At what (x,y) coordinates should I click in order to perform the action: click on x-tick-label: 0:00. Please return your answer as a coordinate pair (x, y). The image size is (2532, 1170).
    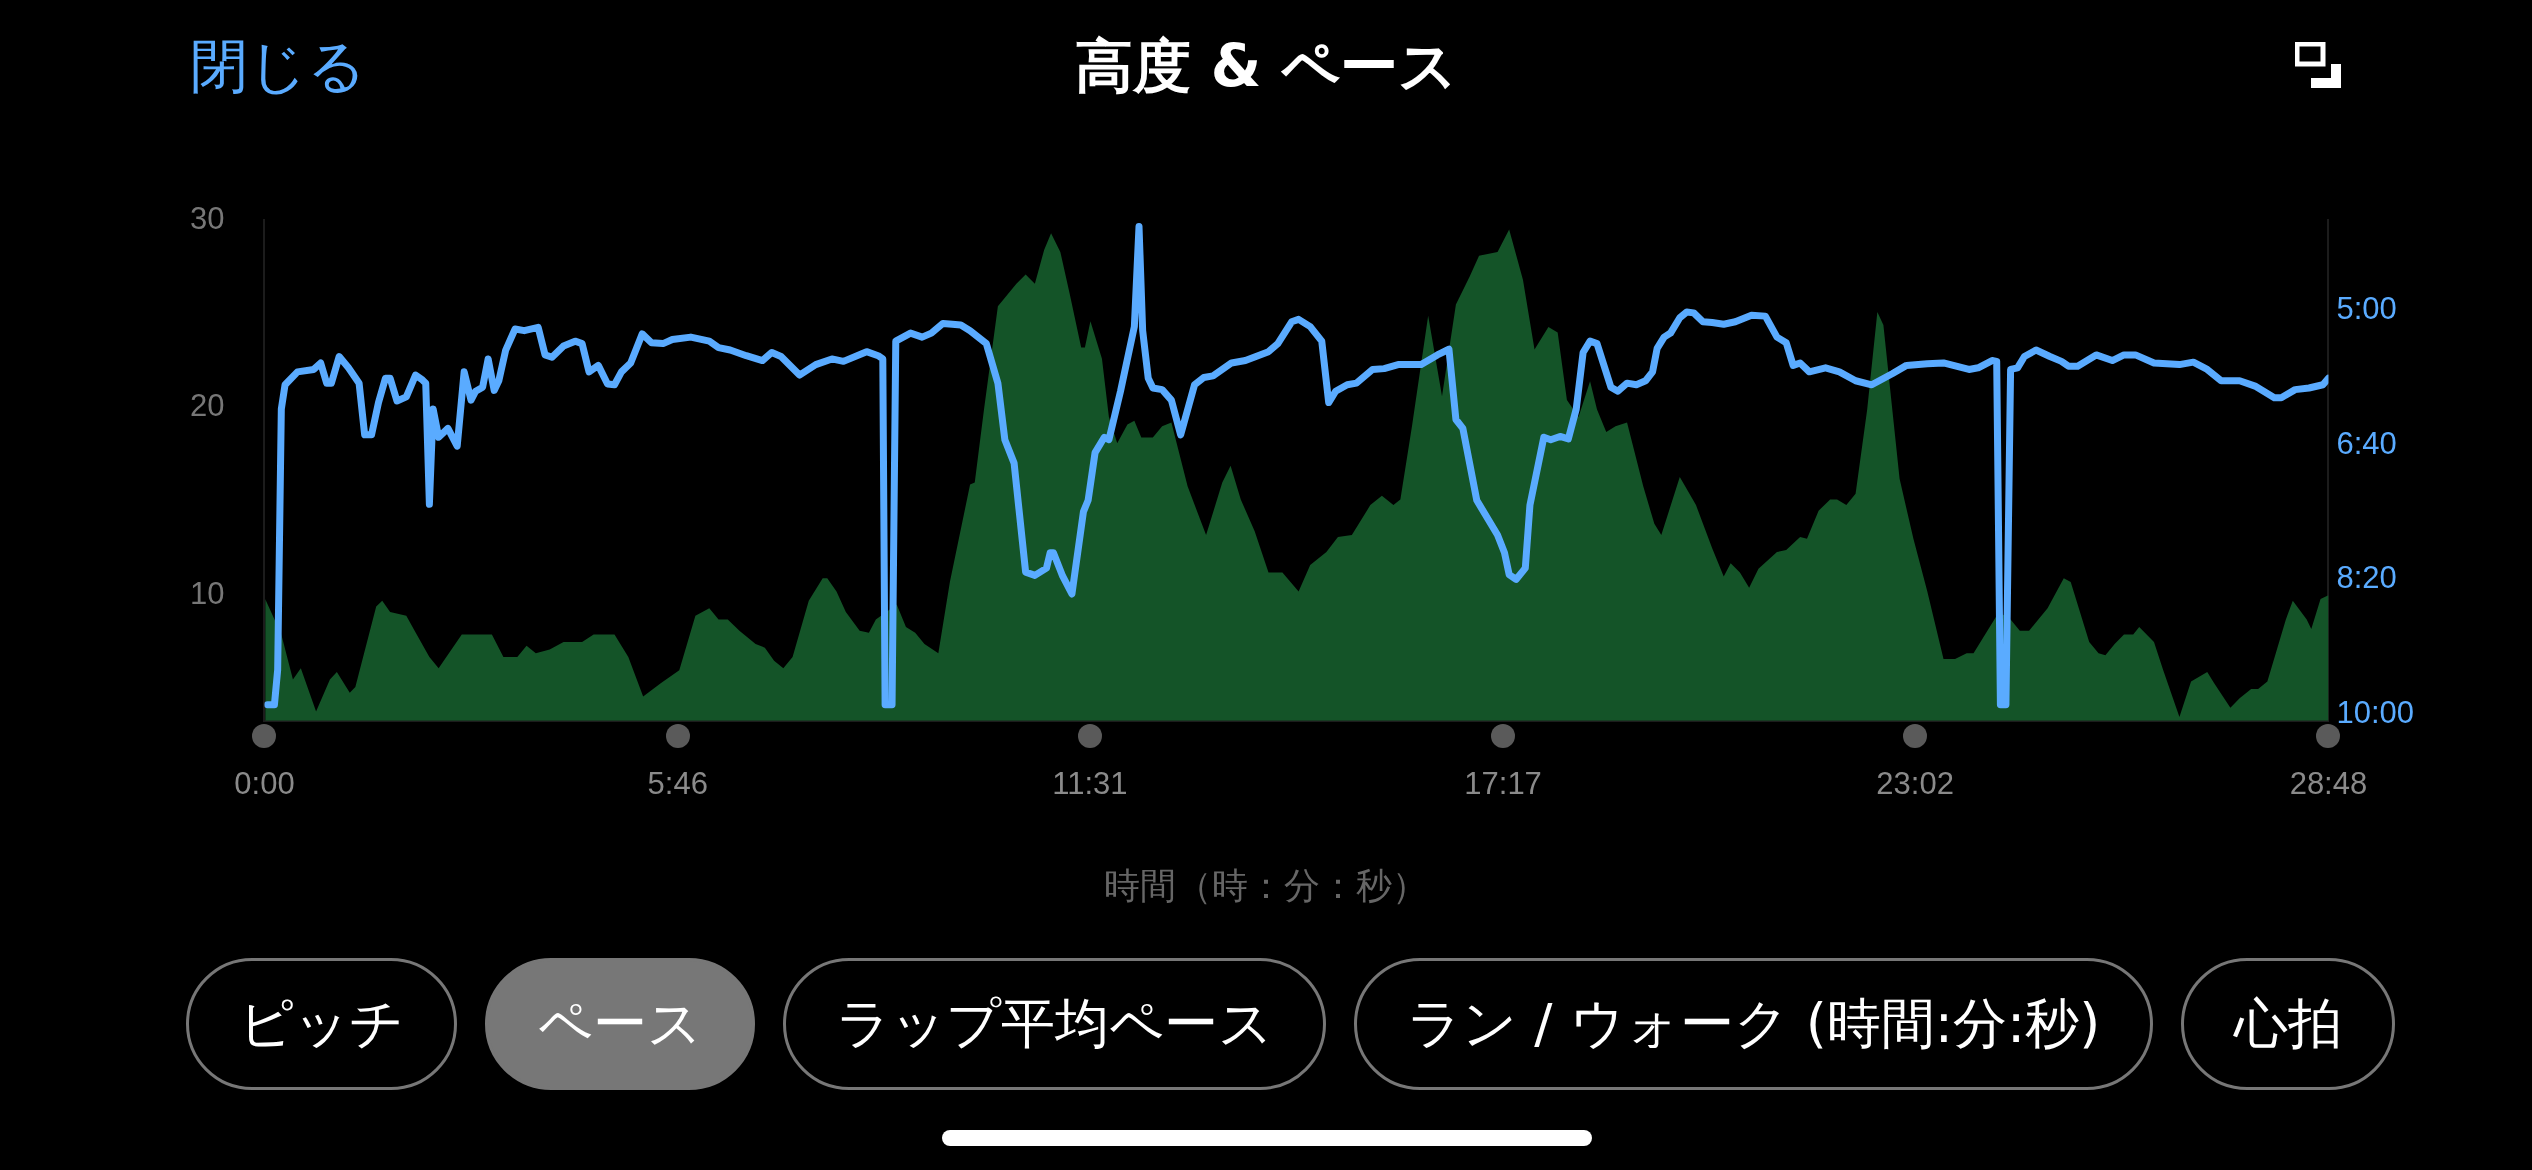
    Looking at the image, I should click on (264, 783).